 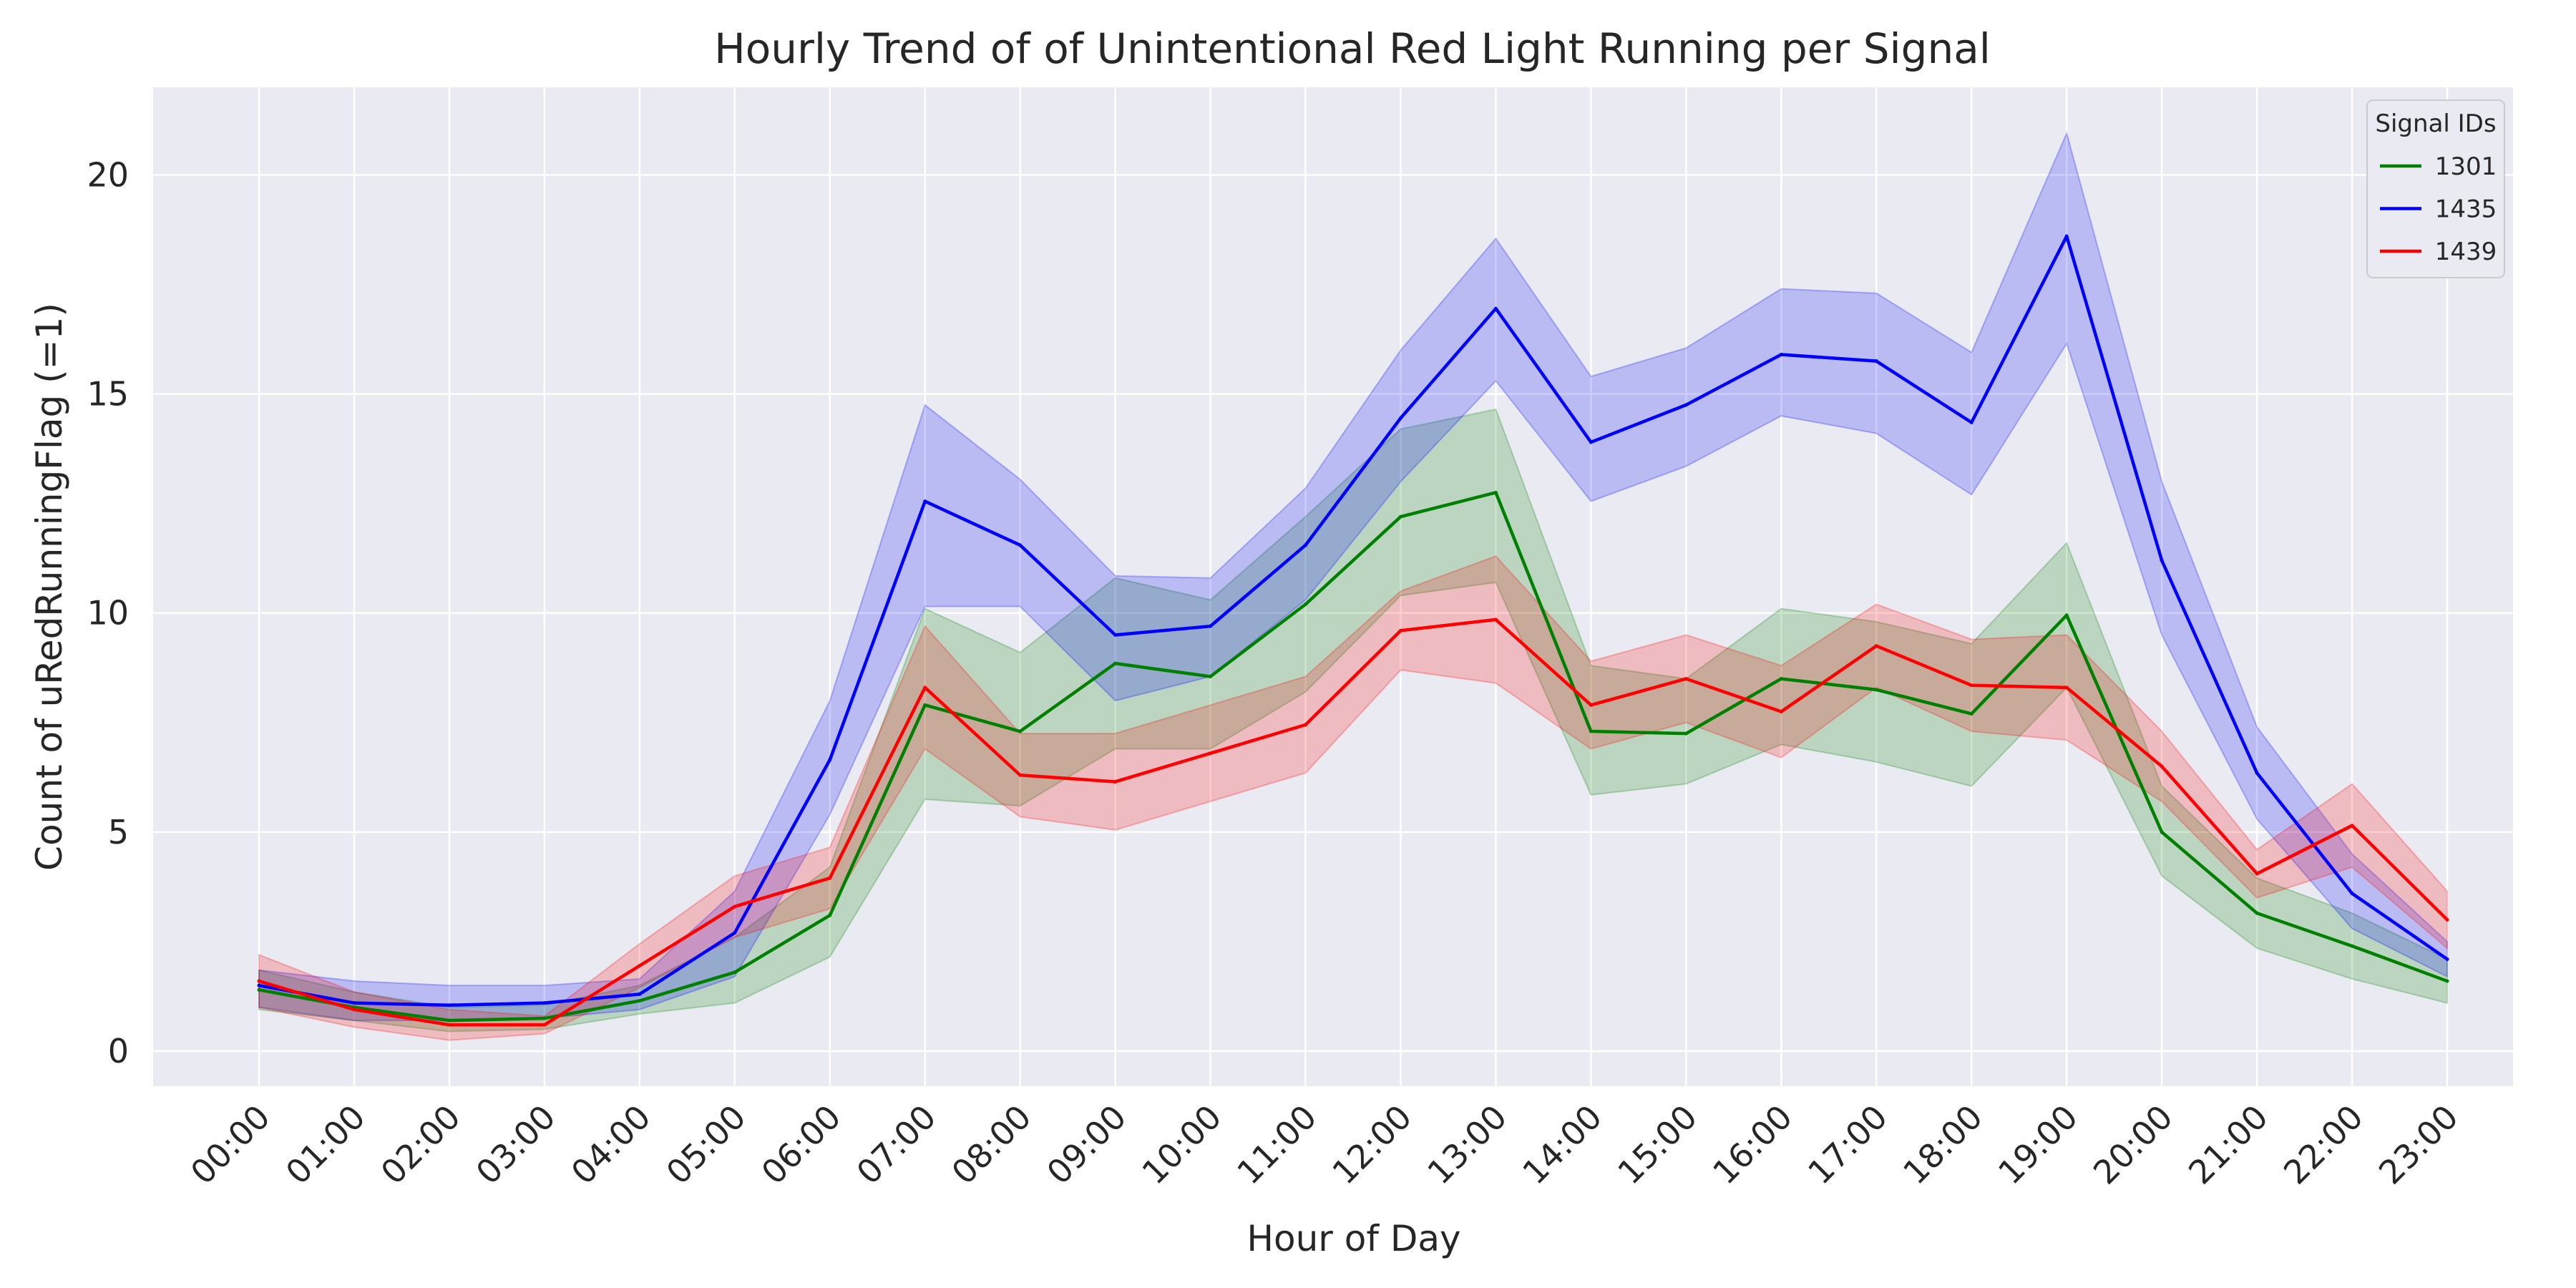 What do you see at coordinates (1657, 1145) in the screenshot?
I see `x-tick-label: 15:00` at bounding box center [1657, 1145].